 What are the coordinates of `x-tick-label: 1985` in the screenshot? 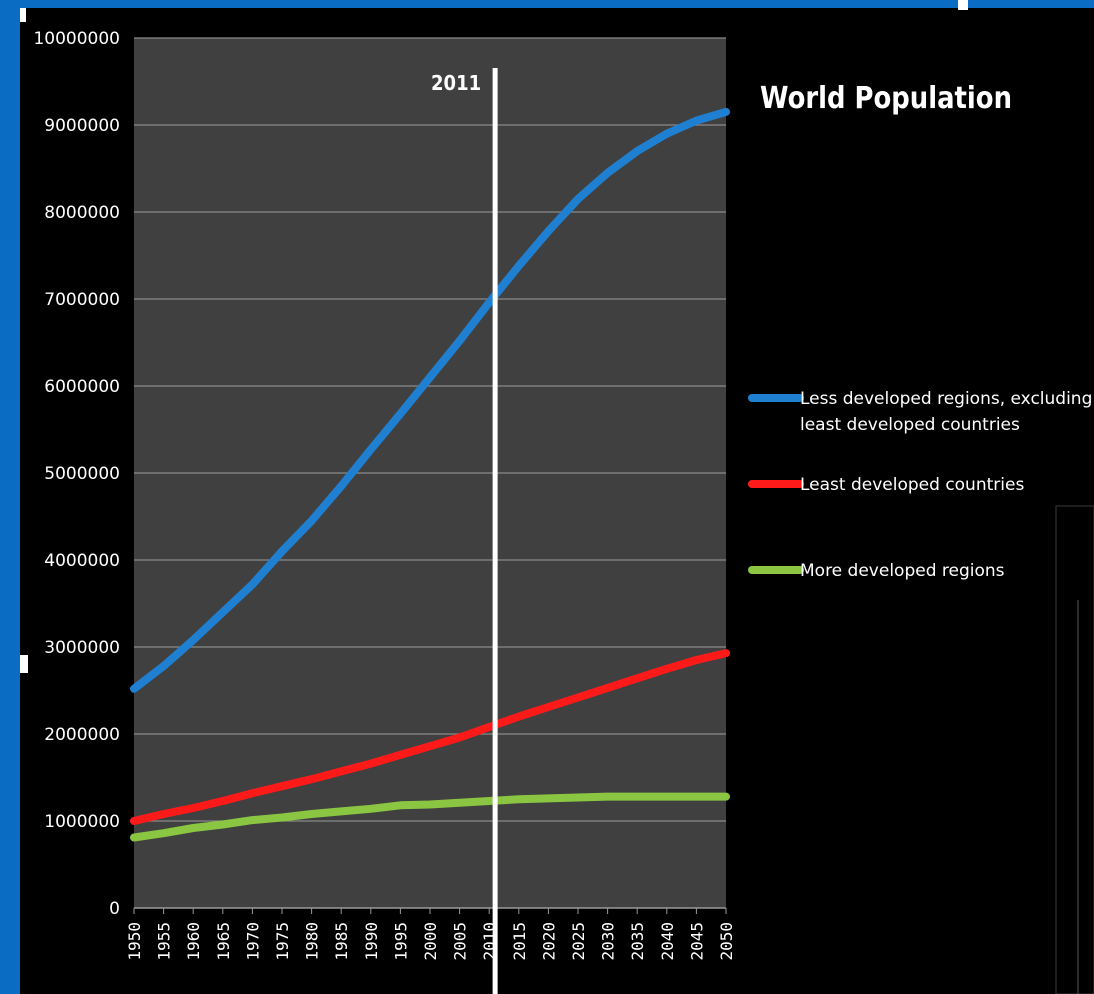 It's located at (341, 941).